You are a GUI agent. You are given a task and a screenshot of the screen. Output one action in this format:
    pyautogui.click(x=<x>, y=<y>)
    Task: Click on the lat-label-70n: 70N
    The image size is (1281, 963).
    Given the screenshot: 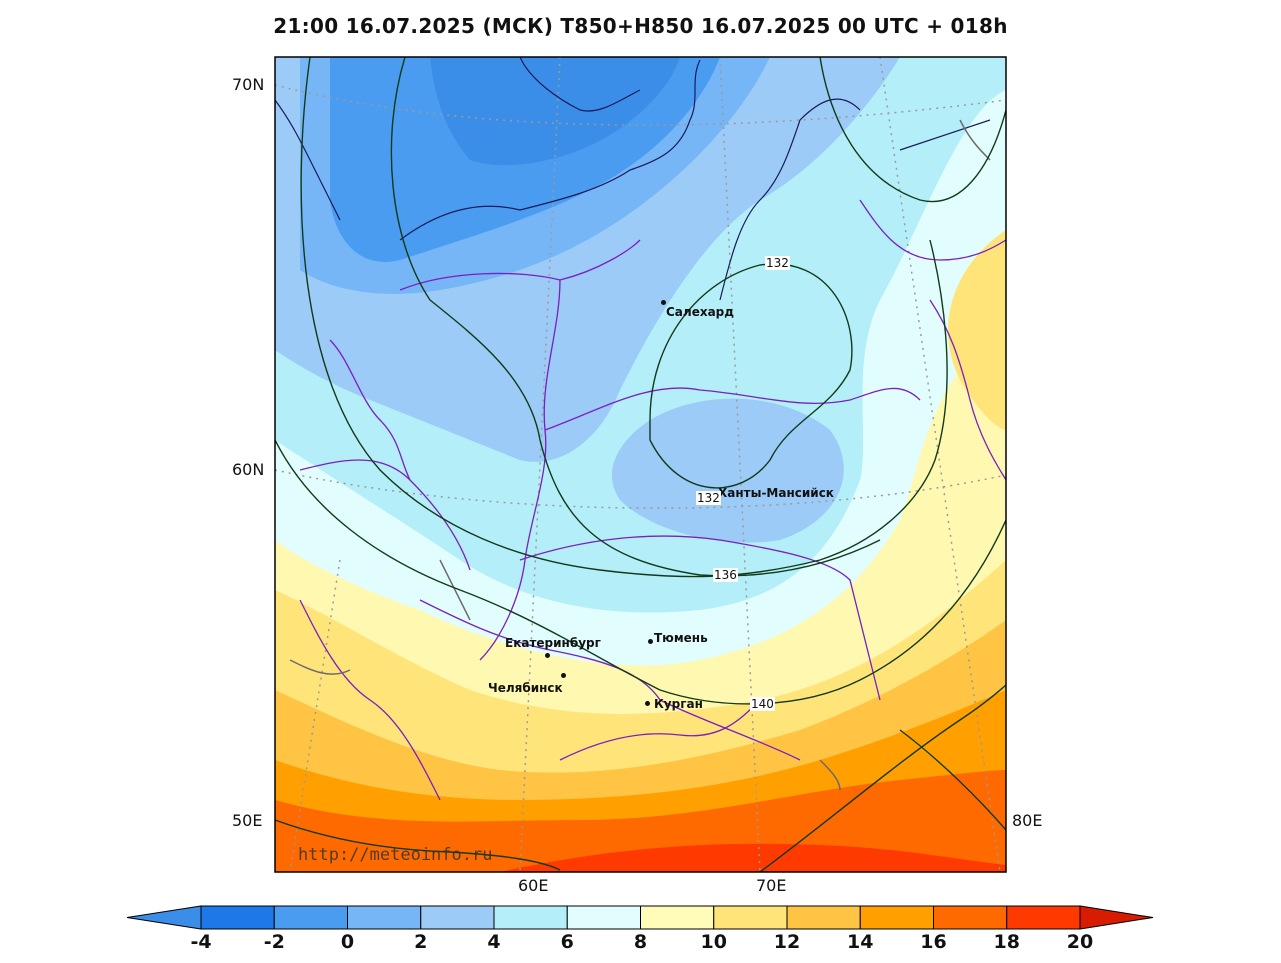 What is the action you would take?
    pyautogui.click(x=248, y=84)
    